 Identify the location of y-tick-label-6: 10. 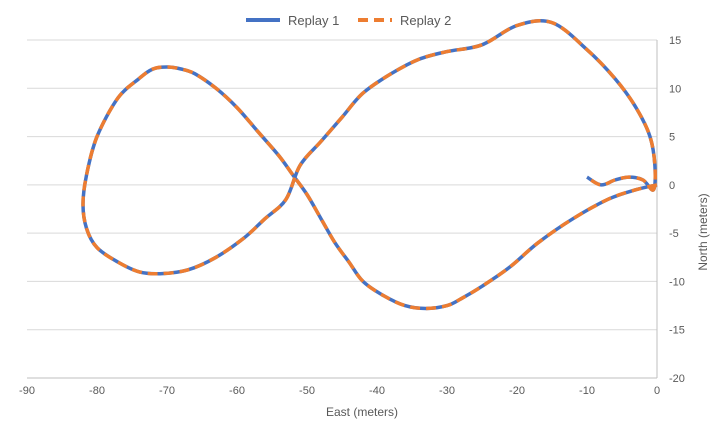
(675, 89).